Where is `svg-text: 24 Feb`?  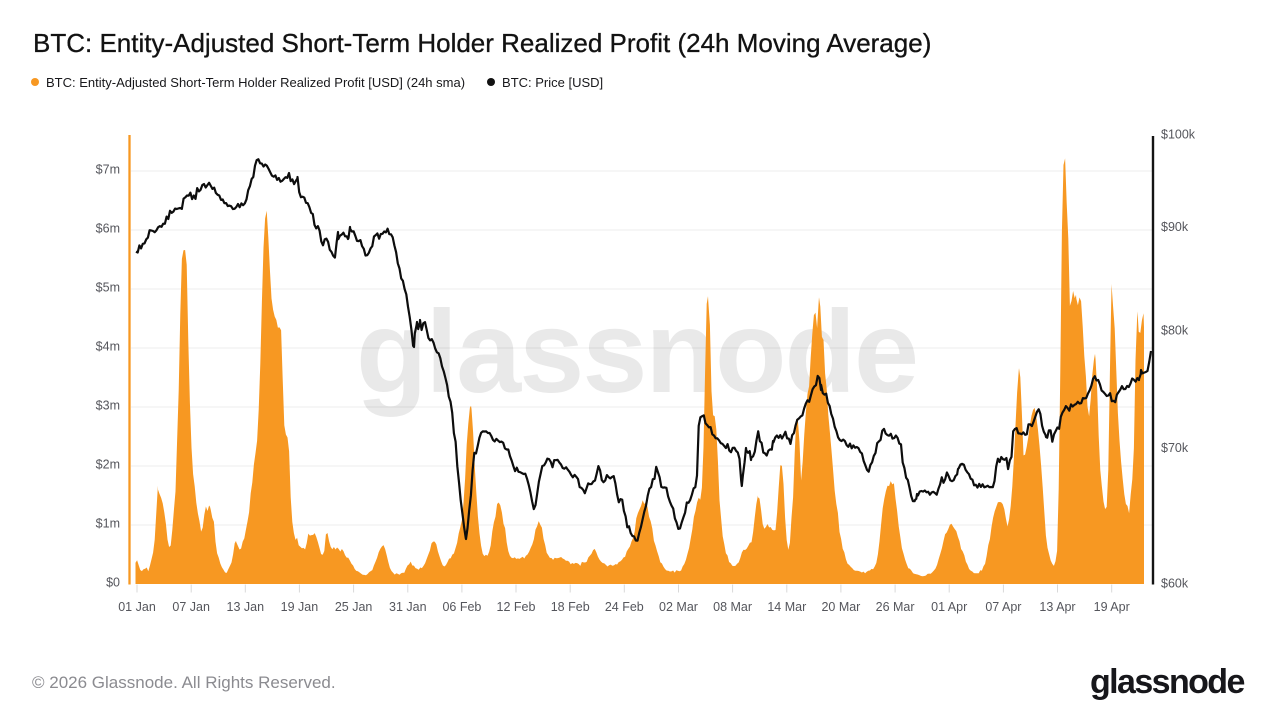 svg-text: 24 Feb is located at coordinates (624, 607).